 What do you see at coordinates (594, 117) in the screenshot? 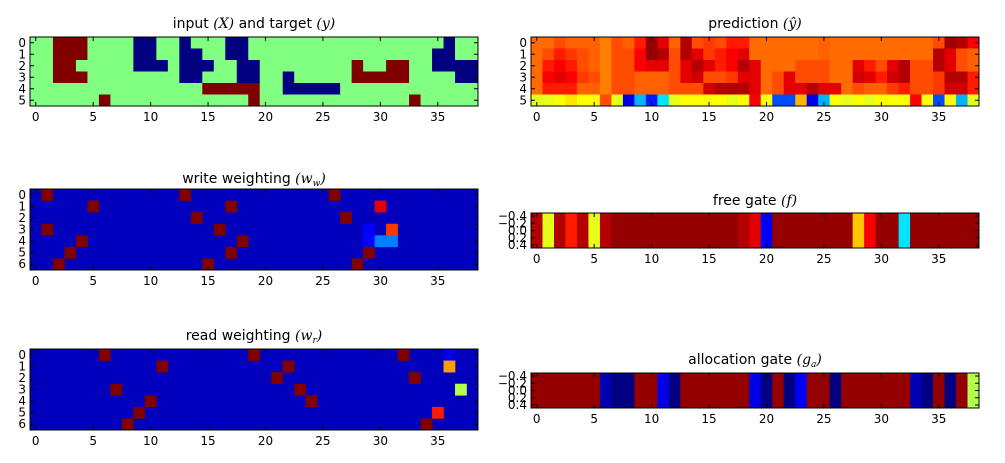
I see `x-tick-label: 5` at bounding box center [594, 117].